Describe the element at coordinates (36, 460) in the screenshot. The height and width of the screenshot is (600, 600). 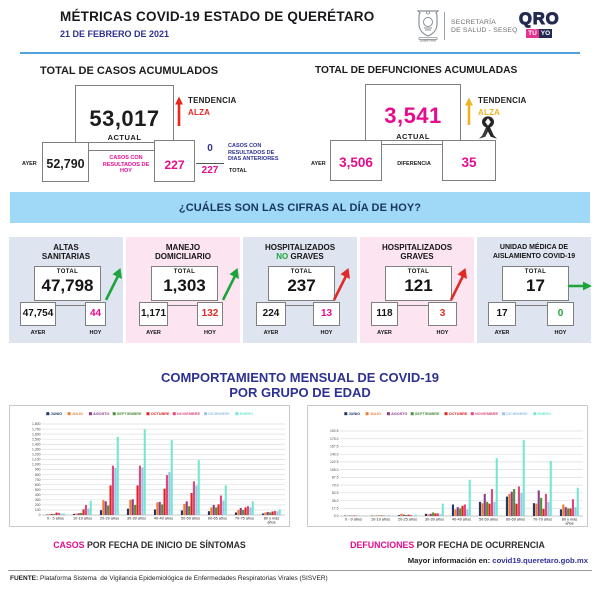
I see `svg-text: 1,100` at that location.